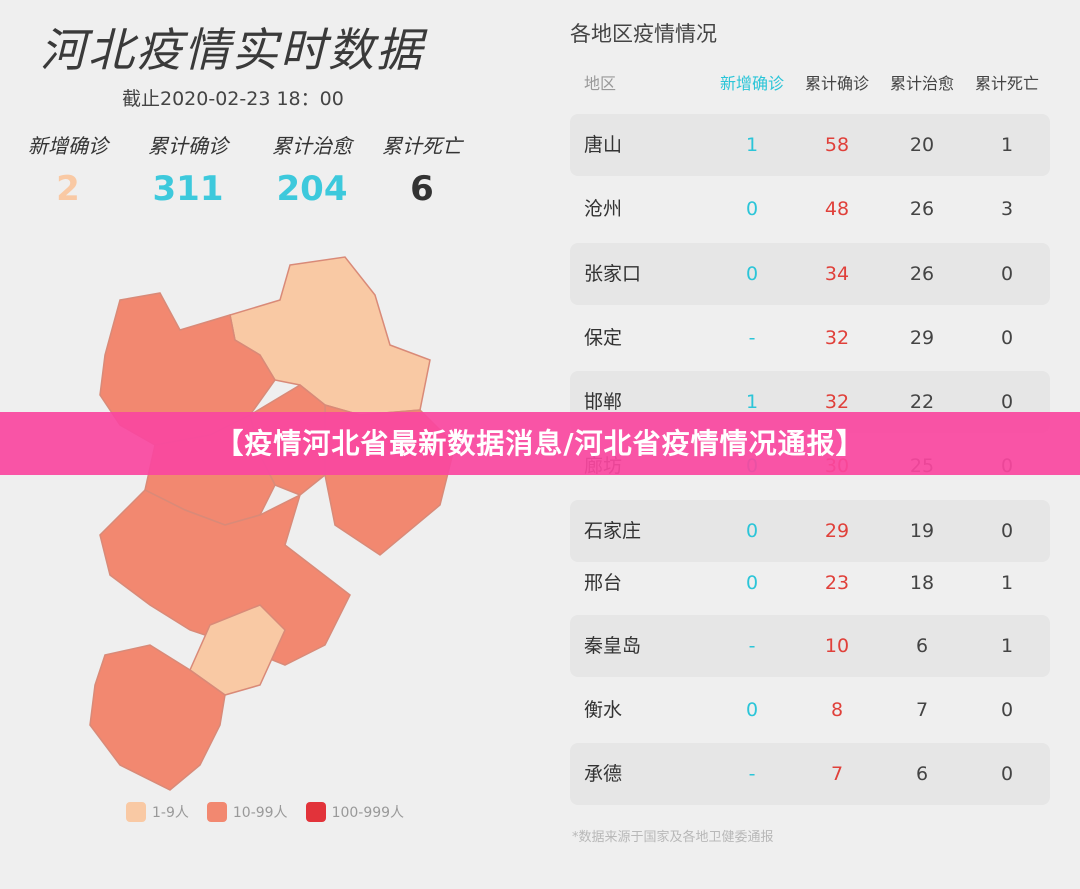 This screenshot has width=1080, height=889. What do you see at coordinates (921, 83) in the screenshot?
I see `col-cured: 累计治愈` at bounding box center [921, 83].